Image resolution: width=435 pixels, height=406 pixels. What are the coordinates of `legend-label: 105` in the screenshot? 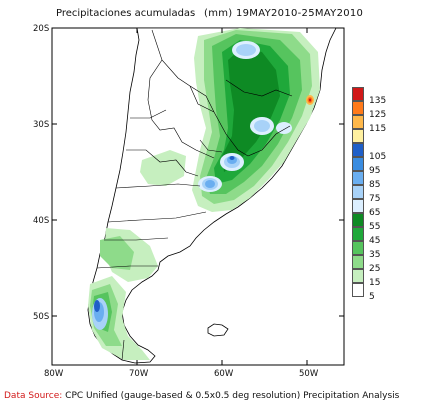 It's located at (378, 157).